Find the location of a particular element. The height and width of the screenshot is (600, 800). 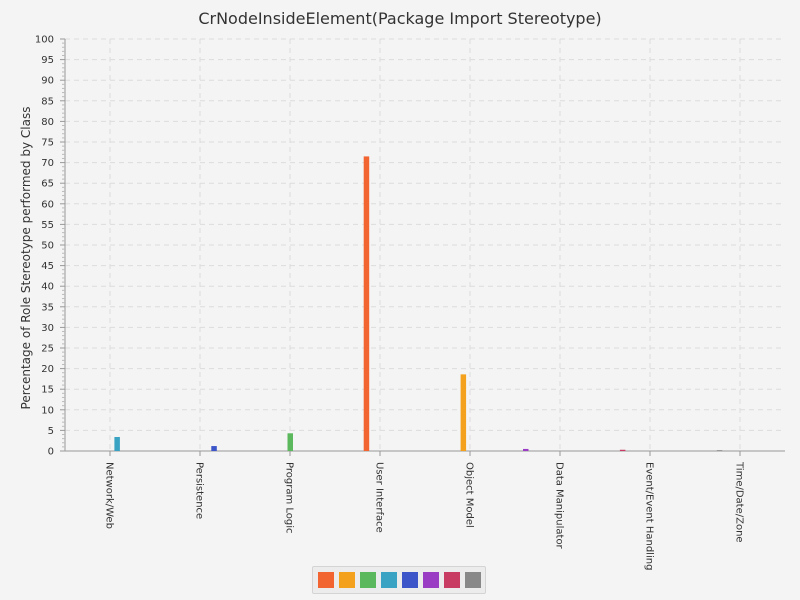

y-tick-label: 30 is located at coordinates (47, 328).